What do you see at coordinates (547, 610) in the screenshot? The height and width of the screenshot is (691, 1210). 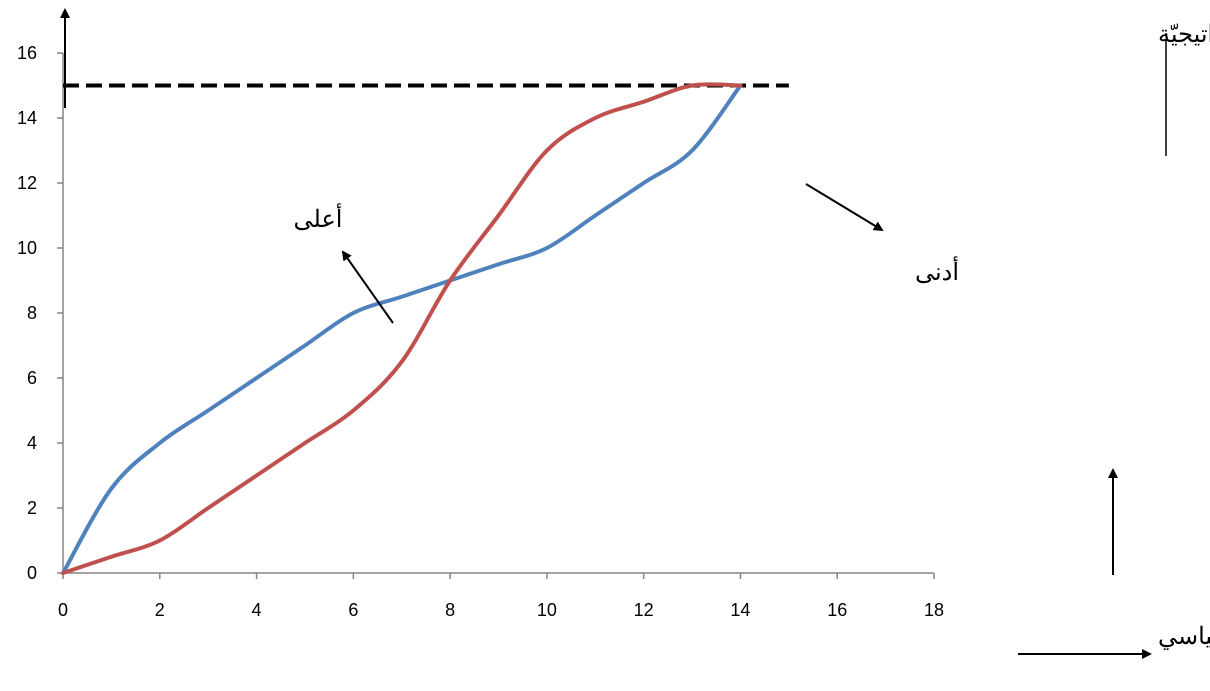 I see `x-tick-label: 10` at bounding box center [547, 610].